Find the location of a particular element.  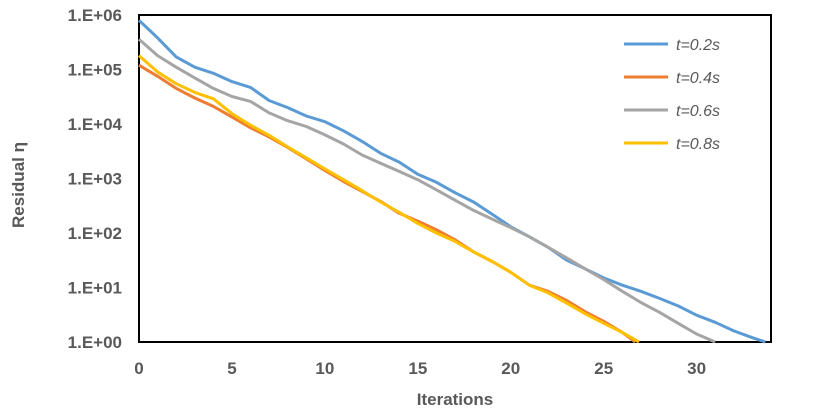

x-tick-label: 15 is located at coordinates (417, 368).